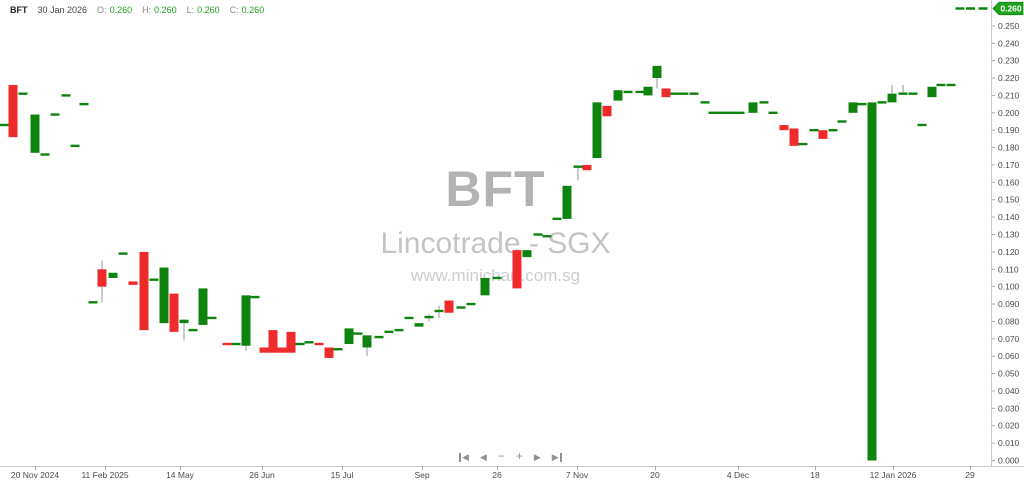  What do you see at coordinates (1009, 287) in the screenshot?
I see `y-axis-label: 0.100` at bounding box center [1009, 287].